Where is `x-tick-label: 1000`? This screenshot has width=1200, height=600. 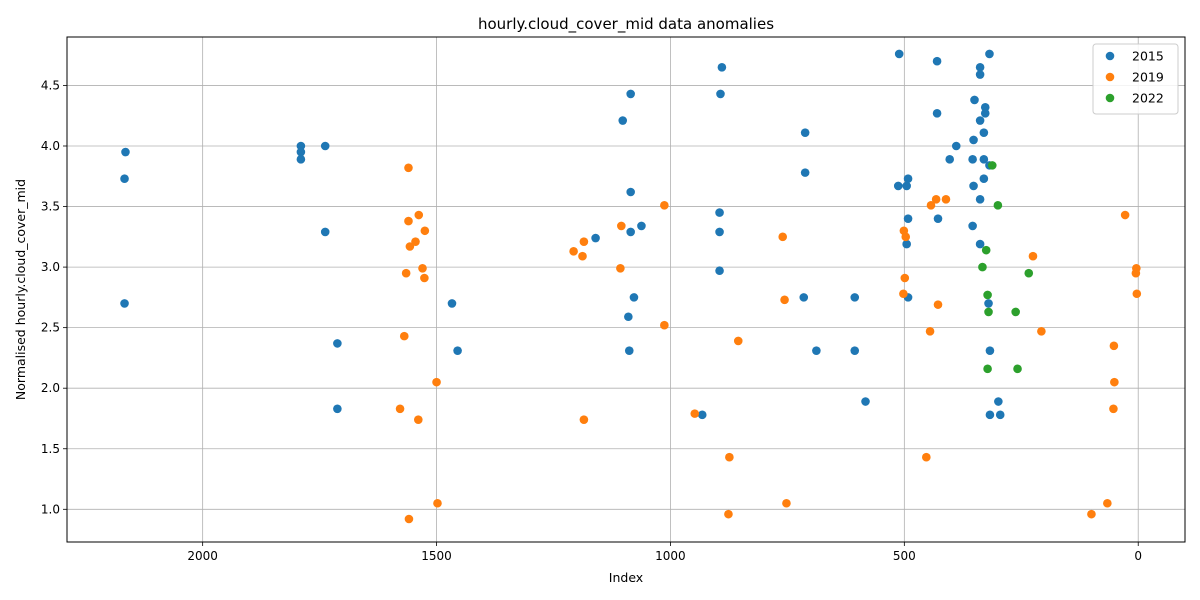
x-tick-label: 1000 is located at coordinates (670, 556).